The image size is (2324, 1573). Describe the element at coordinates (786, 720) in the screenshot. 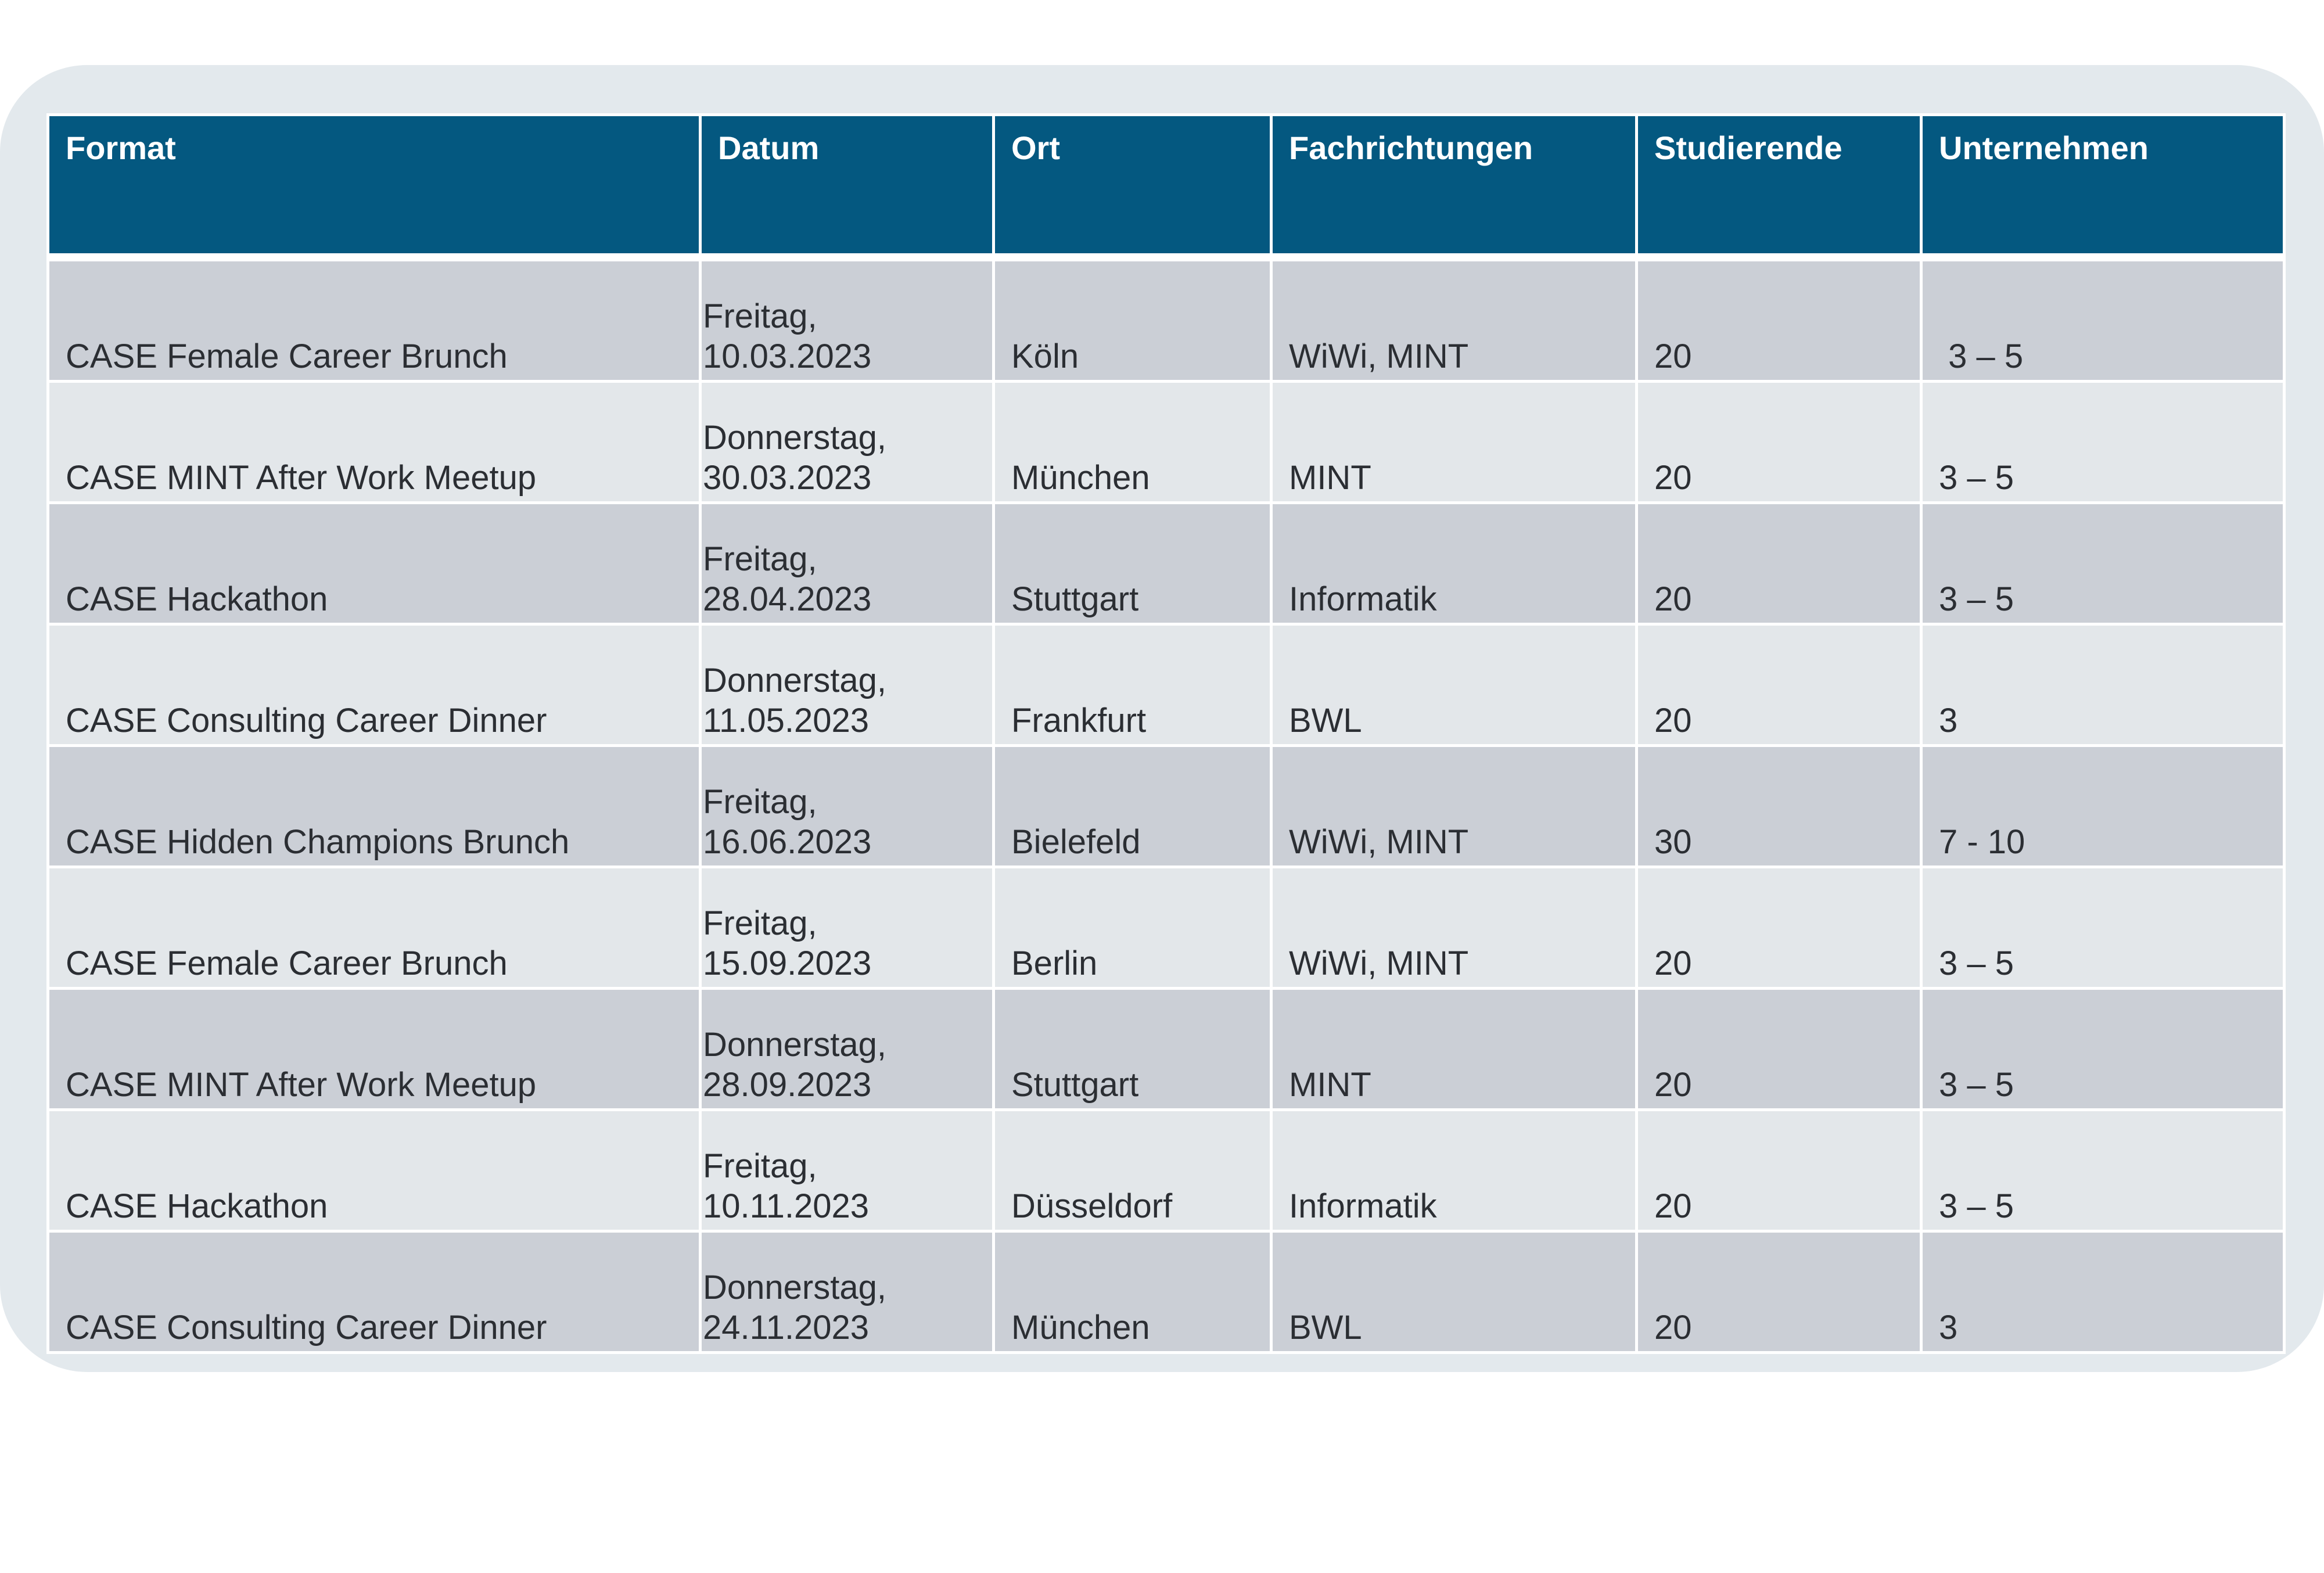

I see `date: 11.05.2023` at that location.